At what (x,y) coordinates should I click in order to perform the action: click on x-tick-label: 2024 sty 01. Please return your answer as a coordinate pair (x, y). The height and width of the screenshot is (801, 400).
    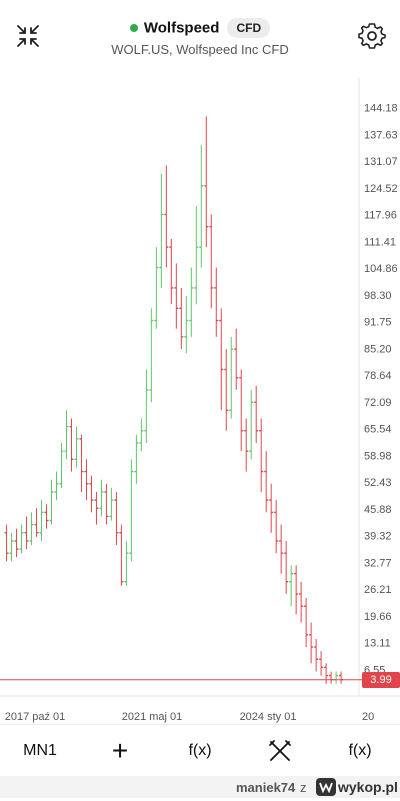
    Looking at the image, I should click on (268, 717).